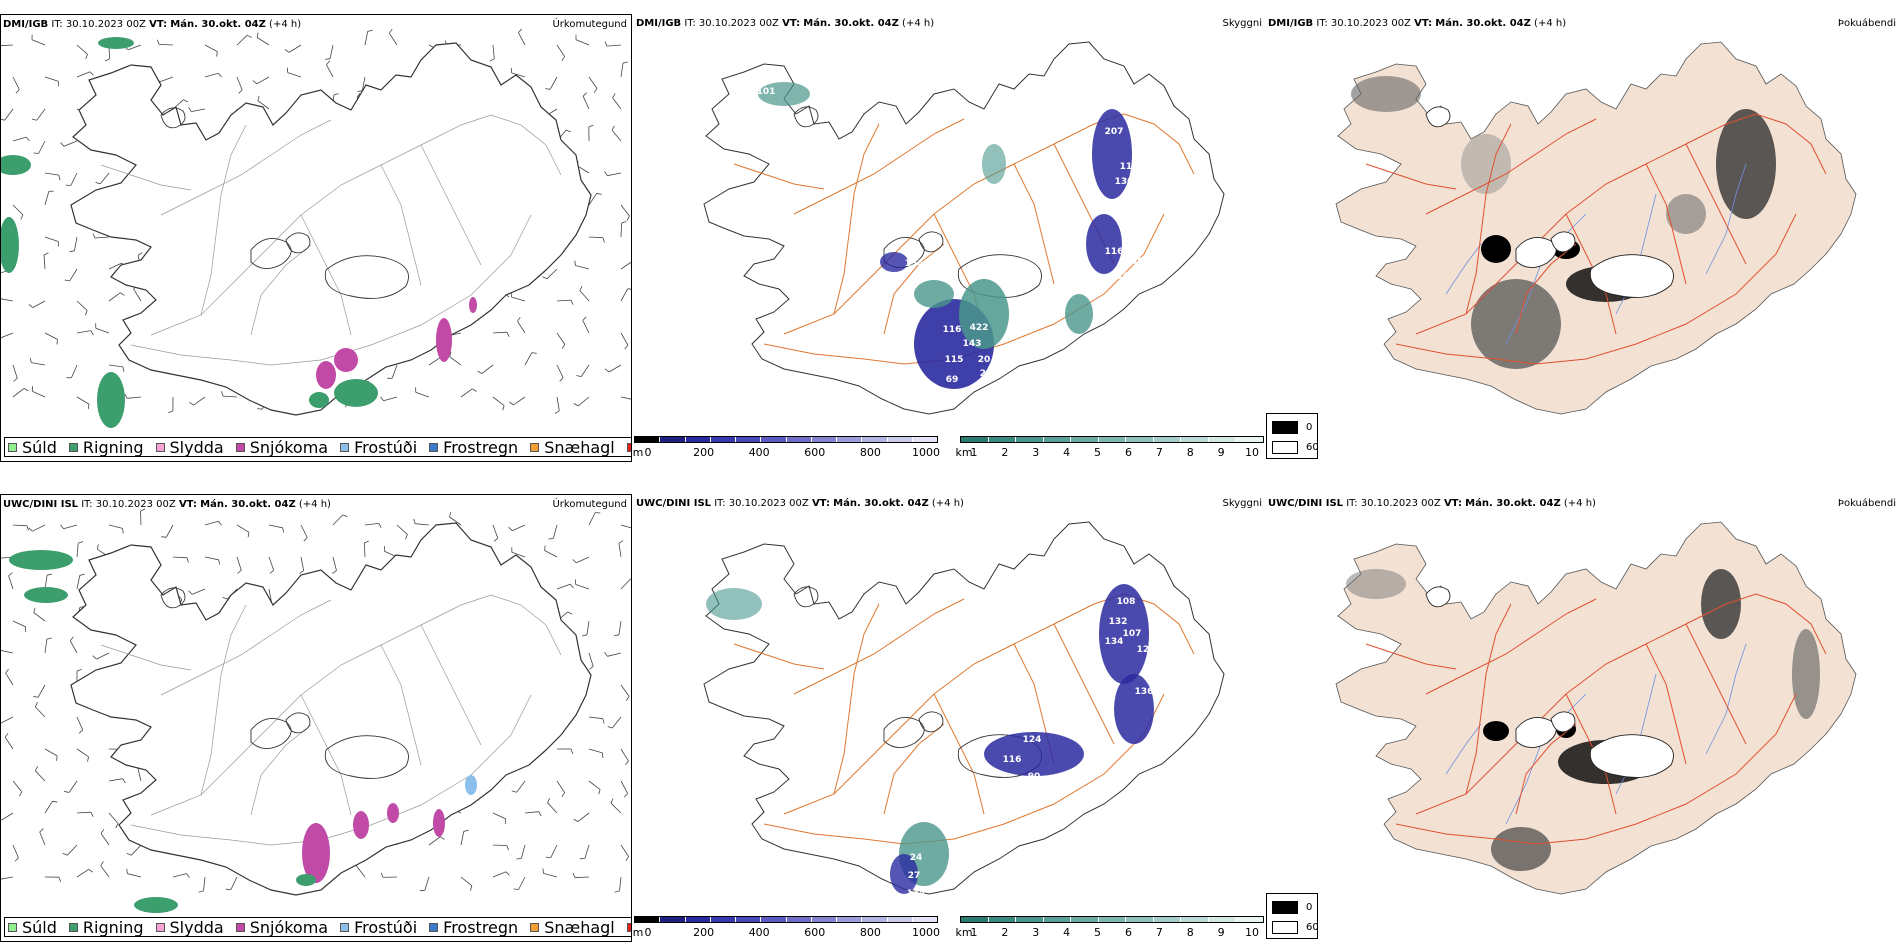  Describe the element at coordinates (473, 927) in the screenshot. I see `precip-legend-item: Frostregn` at that location.